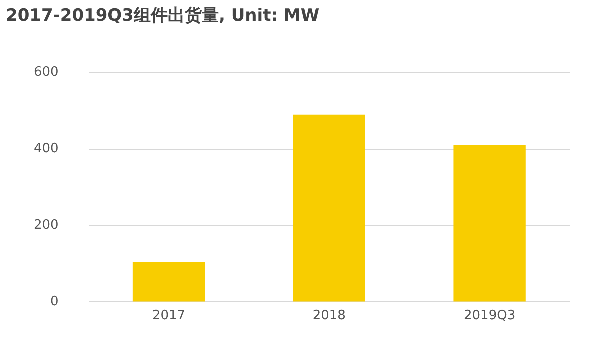  What do you see at coordinates (46, 72) in the screenshot?
I see `y-tick-label: 600` at bounding box center [46, 72].